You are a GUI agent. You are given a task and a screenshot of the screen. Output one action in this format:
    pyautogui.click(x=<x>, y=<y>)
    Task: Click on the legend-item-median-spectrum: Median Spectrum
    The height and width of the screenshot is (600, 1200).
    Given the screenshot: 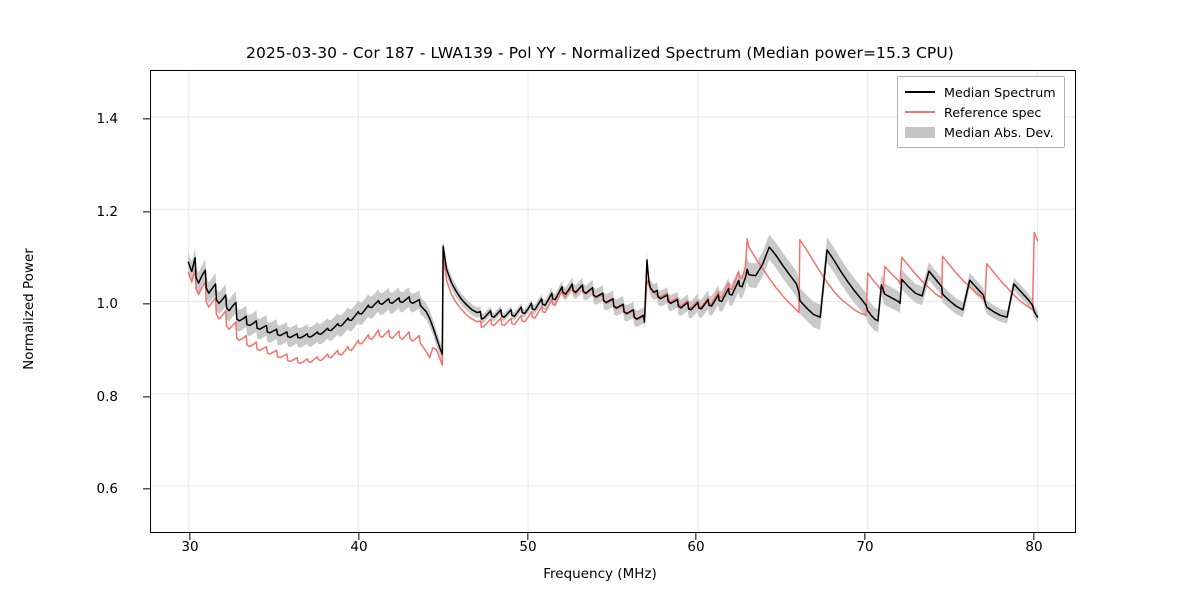 What is the action you would take?
    pyautogui.click(x=980, y=92)
    